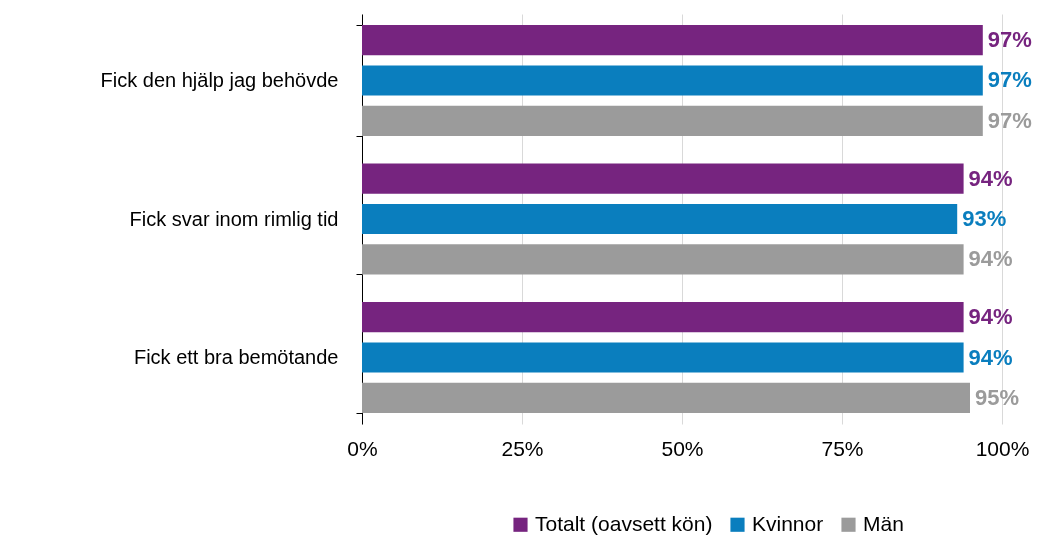 This screenshot has width=1062, height=541. I want to click on legend-label: Totalt (oavsett kön), so click(624, 523).